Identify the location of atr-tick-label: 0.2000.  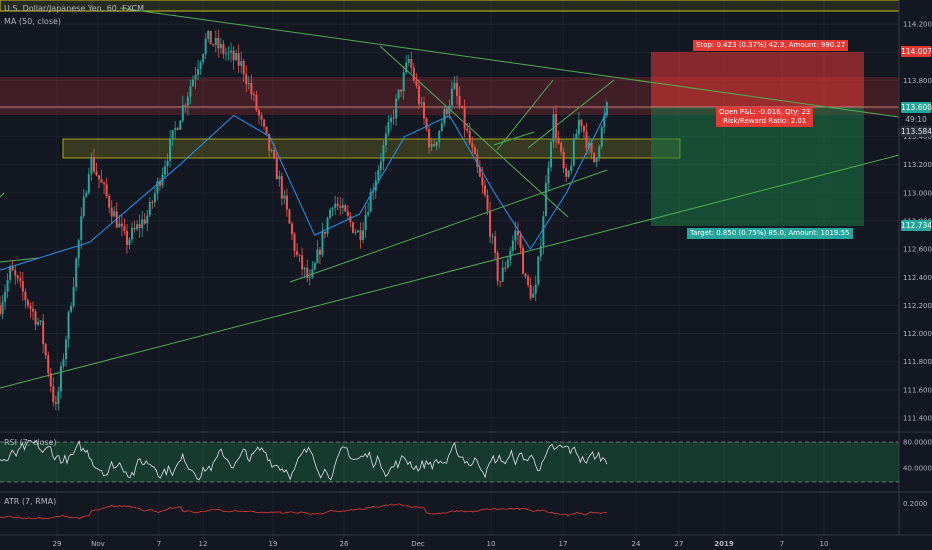
(915, 504).